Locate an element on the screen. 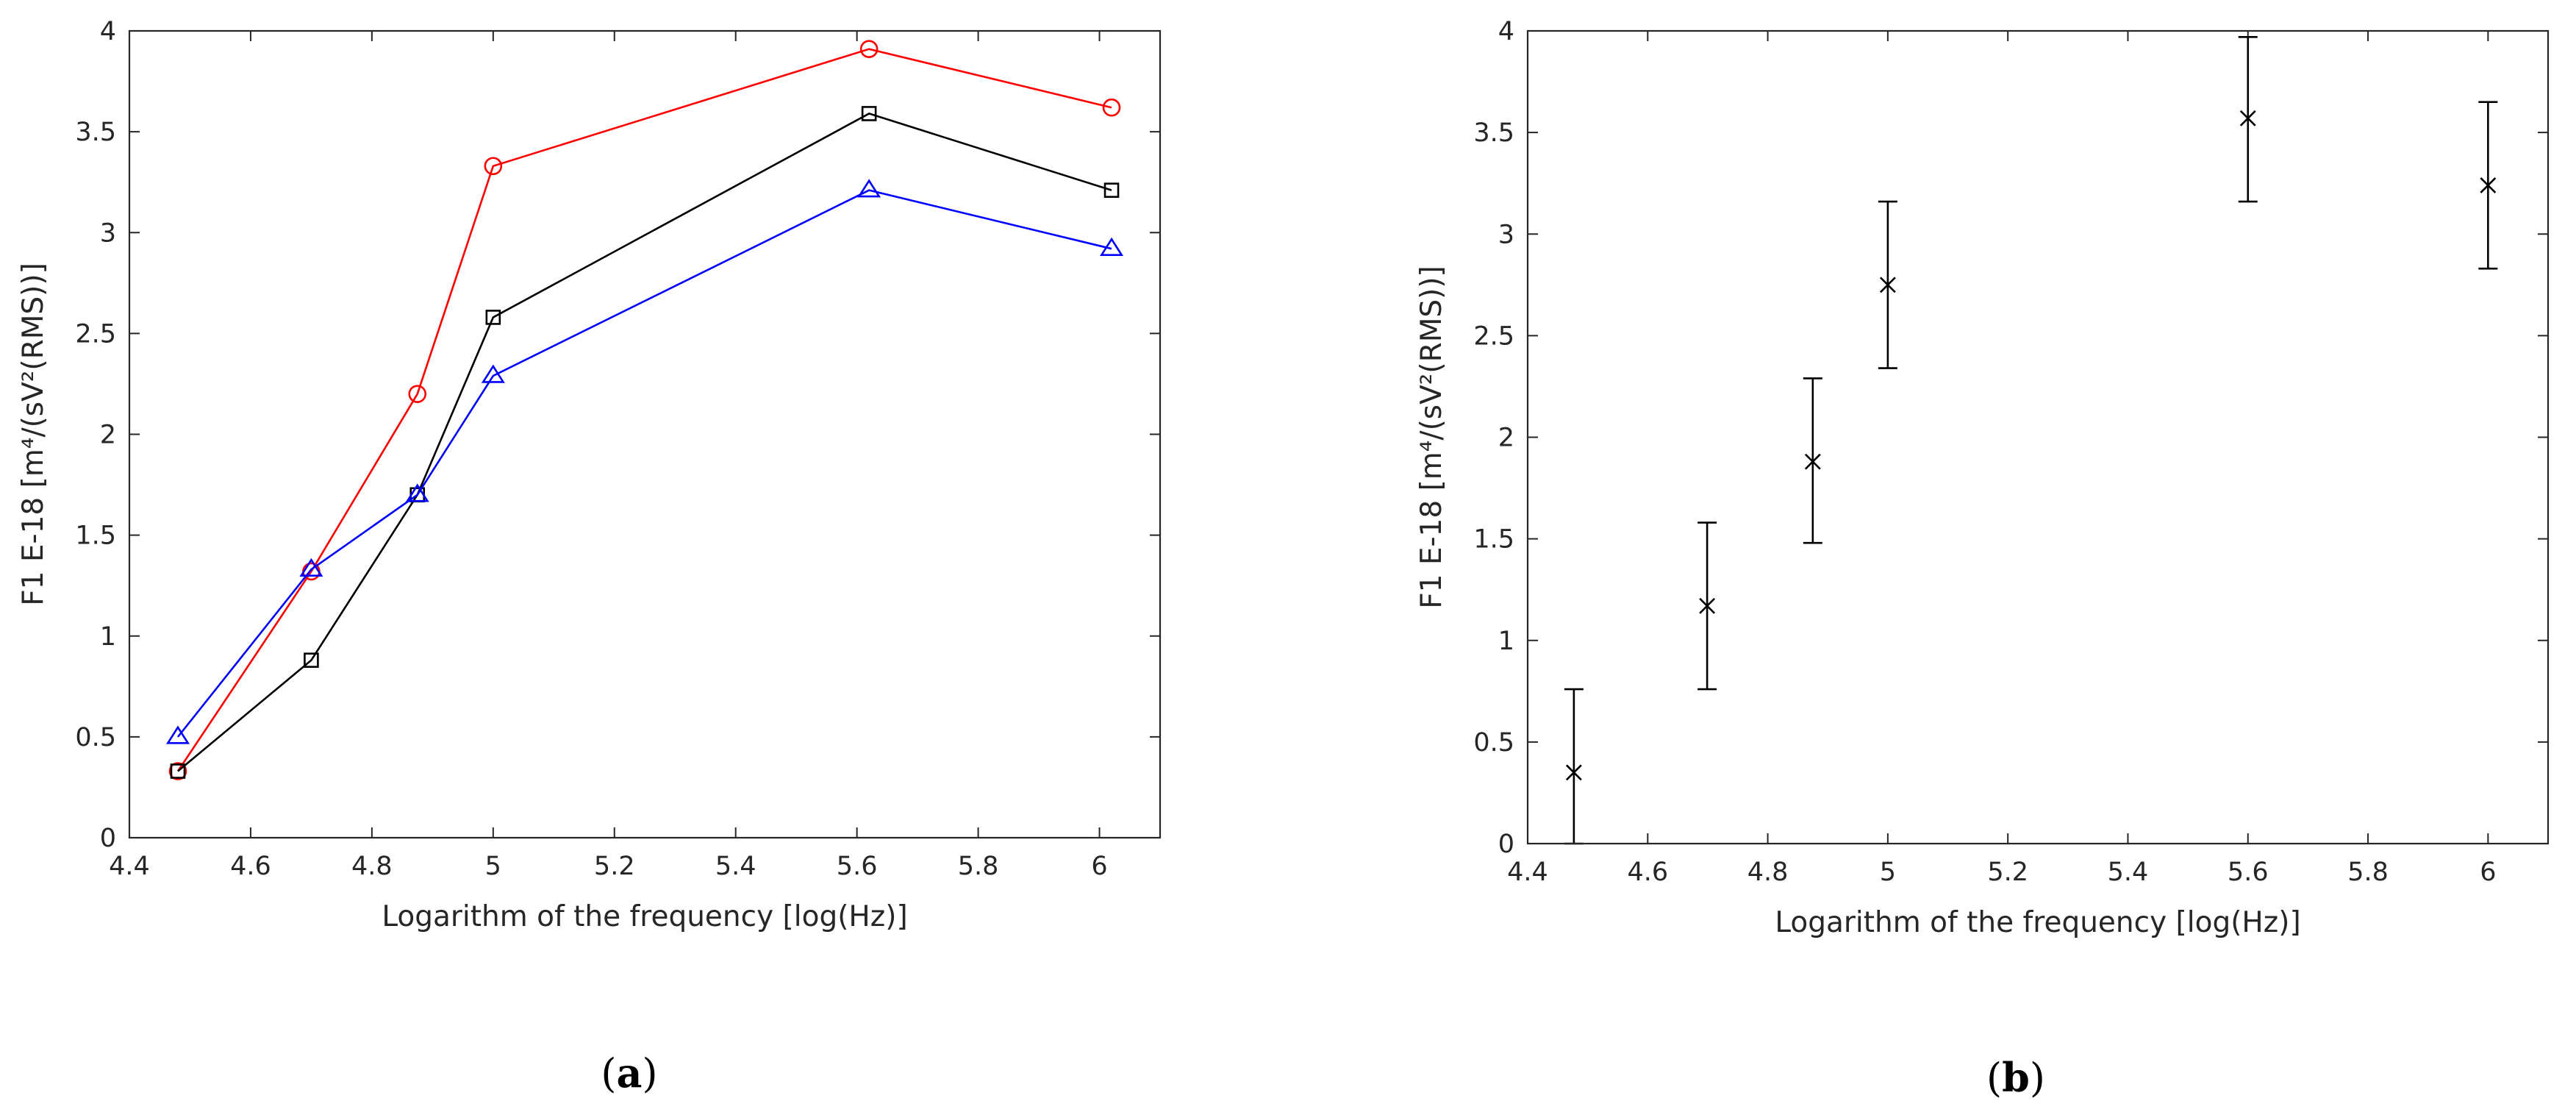 Image resolution: width=2576 pixels, height=1115 pixels. panel-a-caption-close: ) is located at coordinates (650, 1073).